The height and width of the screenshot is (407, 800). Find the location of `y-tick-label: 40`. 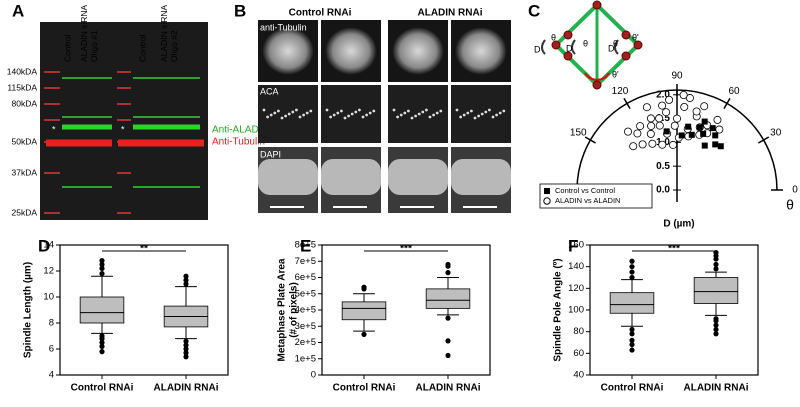

y-tick-label: 40 is located at coordinates (578, 375).